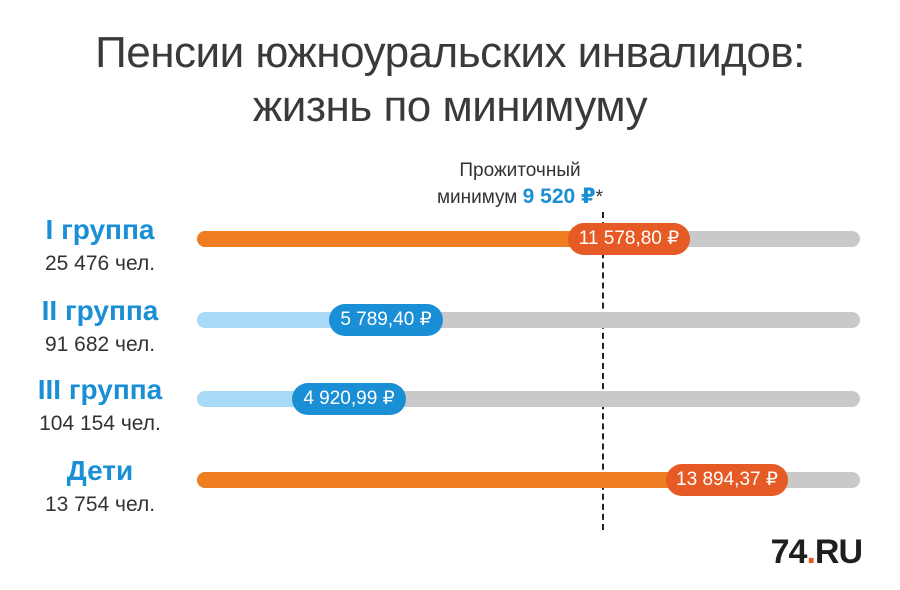 This screenshot has width=900, height=590. What do you see at coordinates (520, 197) in the screenshot?
I see `minimum-label-line-2: минимум 9 520 ₽*` at bounding box center [520, 197].